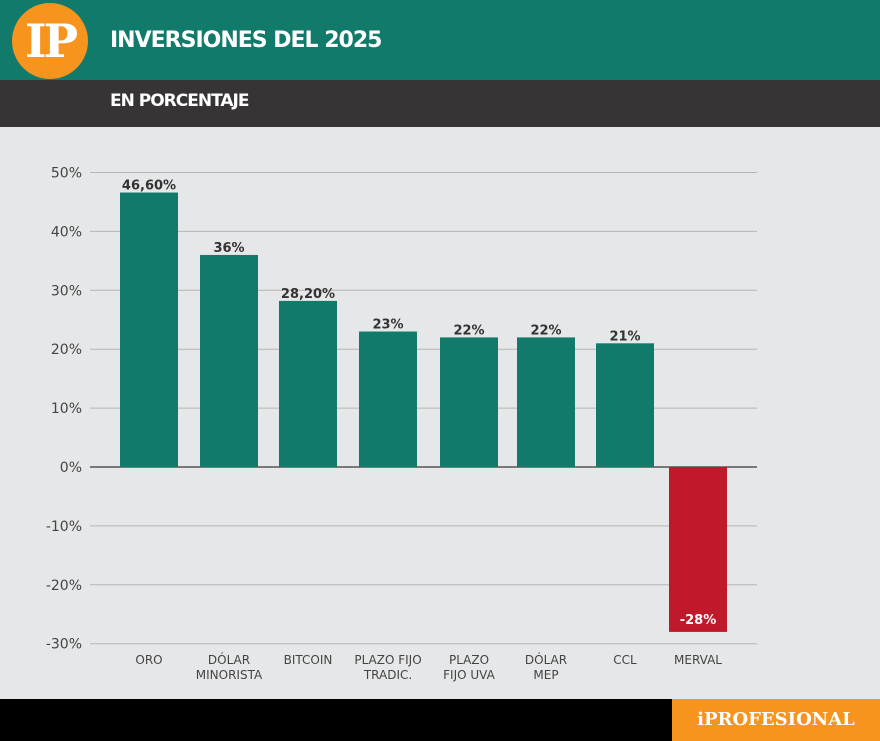  Describe the element at coordinates (66, 350) in the screenshot. I see `y-tick-label: 20%` at that location.